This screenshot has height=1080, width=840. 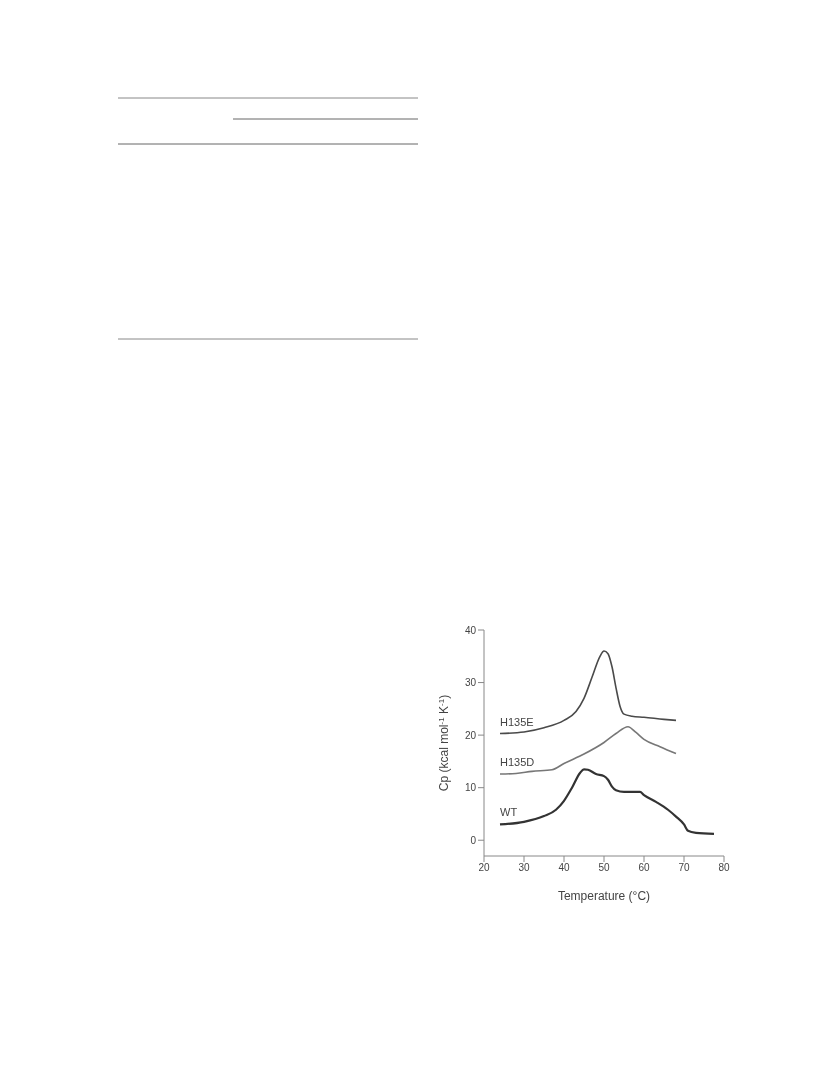 What do you see at coordinates (470, 735) in the screenshot?
I see `y-tick-label: 20` at bounding box center [470, 735].